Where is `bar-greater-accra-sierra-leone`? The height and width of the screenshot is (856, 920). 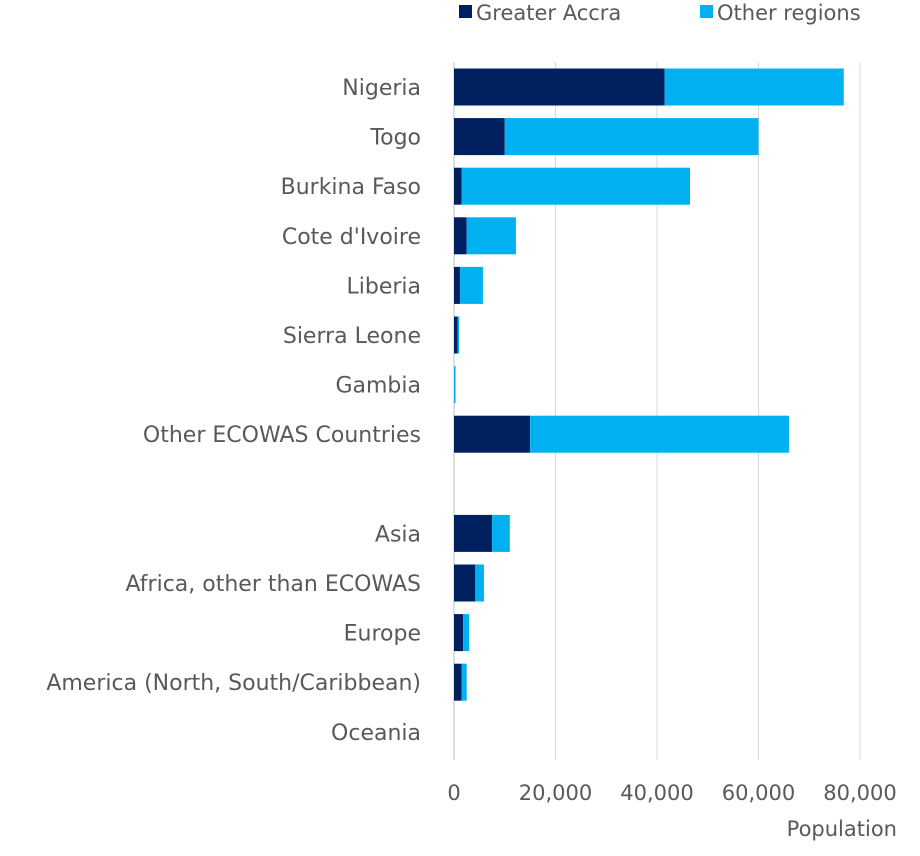
bar-greater-accra-sierra-leone is located at coordinates (456, 335).